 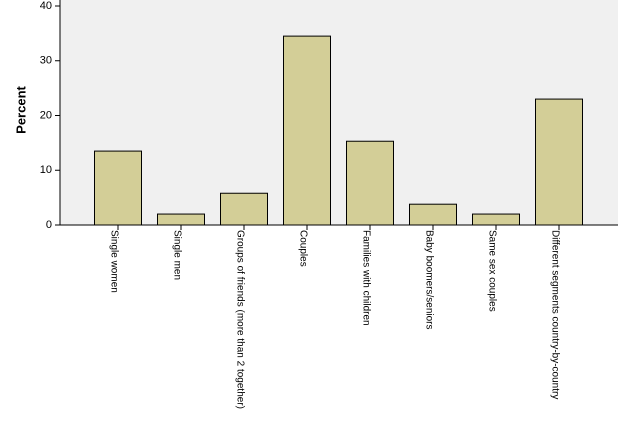 I want to click on x-tick-label: Baby boomers/seniors, so click(x=428, y=280).